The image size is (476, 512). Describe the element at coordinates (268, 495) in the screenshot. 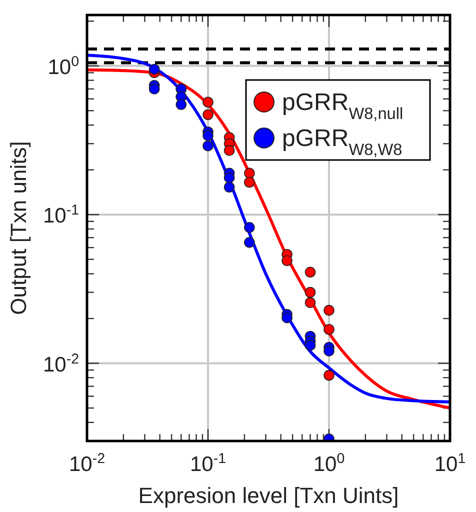

I see `x-axis-title: Expresion level [Txn Uints]` at that location.